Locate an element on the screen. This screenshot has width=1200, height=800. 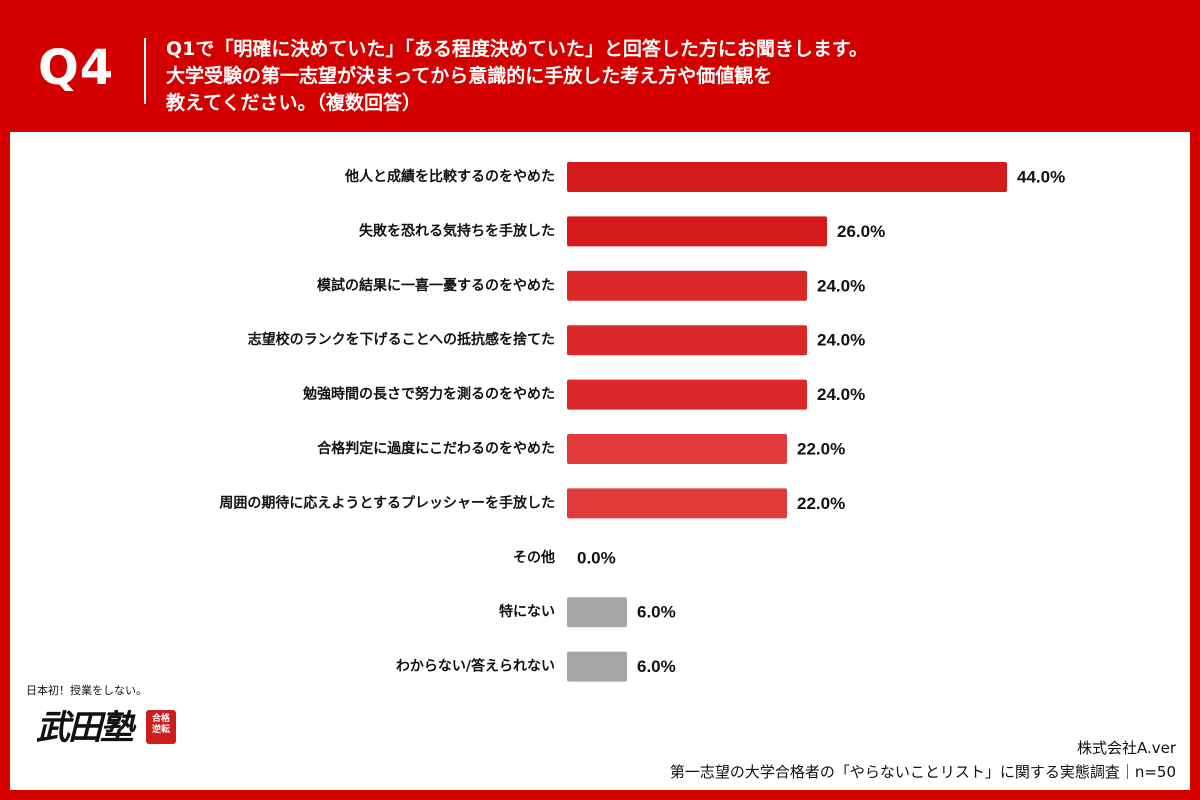
category-label: 模試の結果に一喜一憂するのをやめた is located at coordinates (436, 285).